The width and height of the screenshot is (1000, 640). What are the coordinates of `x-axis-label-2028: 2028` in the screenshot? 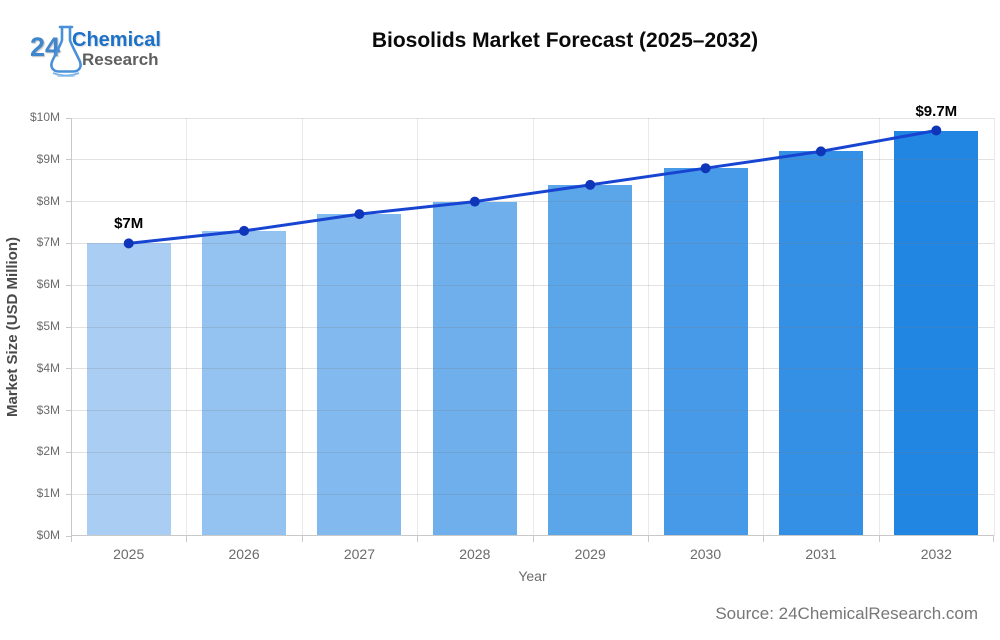 It's located at (475, 554).